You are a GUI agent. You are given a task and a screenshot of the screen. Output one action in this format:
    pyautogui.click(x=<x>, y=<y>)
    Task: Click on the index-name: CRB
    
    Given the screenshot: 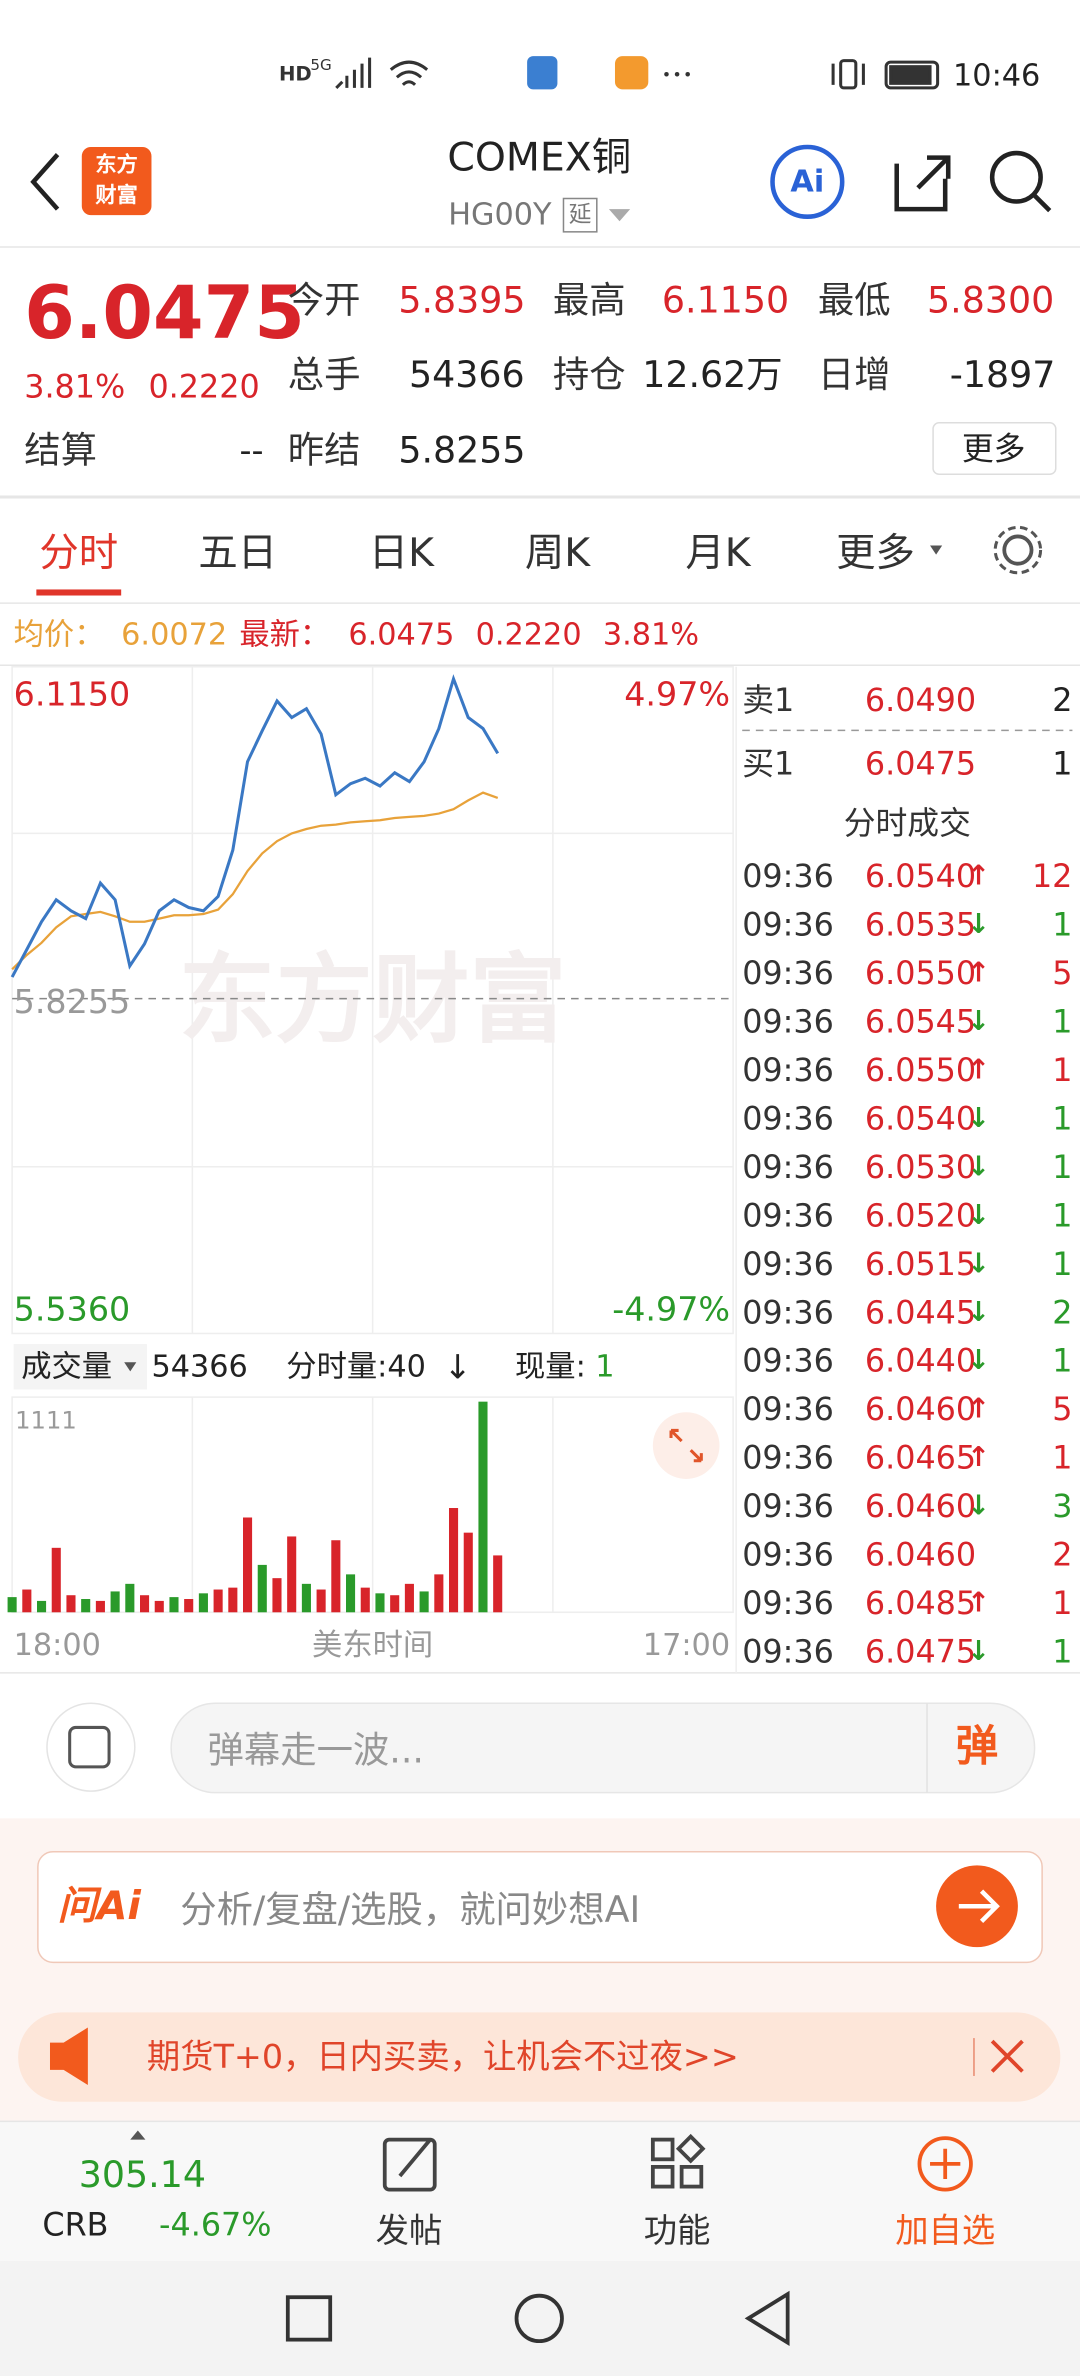 What is the action you would take?
    pyautogui.click(x=75, y=2224)
    